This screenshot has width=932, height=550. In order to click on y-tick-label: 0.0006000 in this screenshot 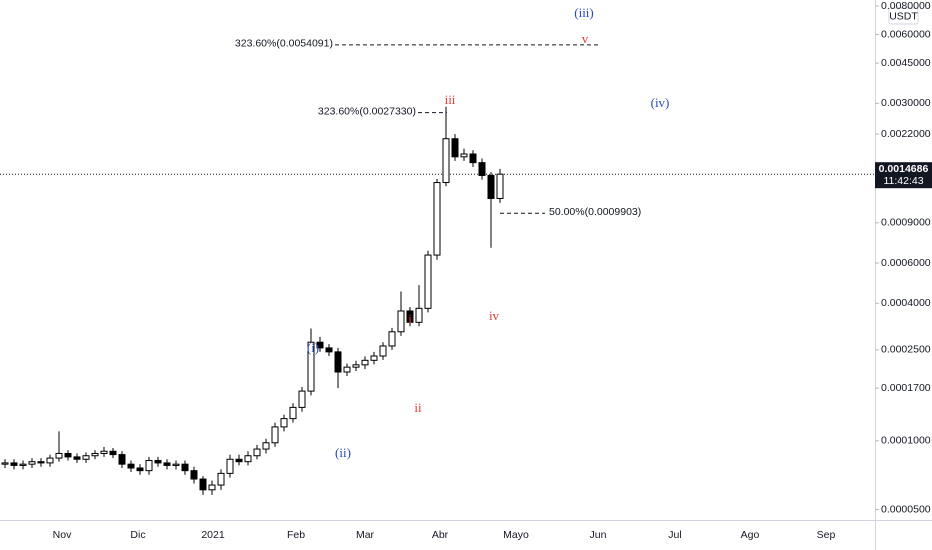, I will do `click(906, 263)`.